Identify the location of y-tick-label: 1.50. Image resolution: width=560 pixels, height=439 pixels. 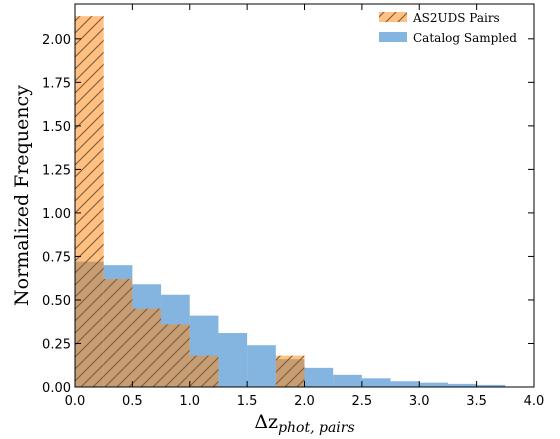
(56, 127).